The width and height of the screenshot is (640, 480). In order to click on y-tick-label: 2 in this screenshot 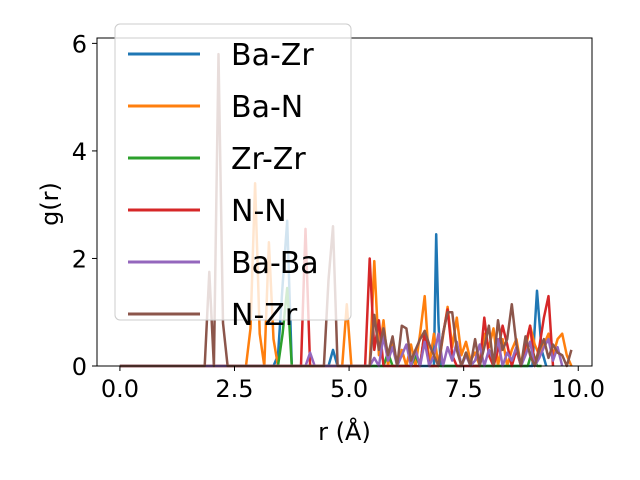, I will do `click(79, 259)`.